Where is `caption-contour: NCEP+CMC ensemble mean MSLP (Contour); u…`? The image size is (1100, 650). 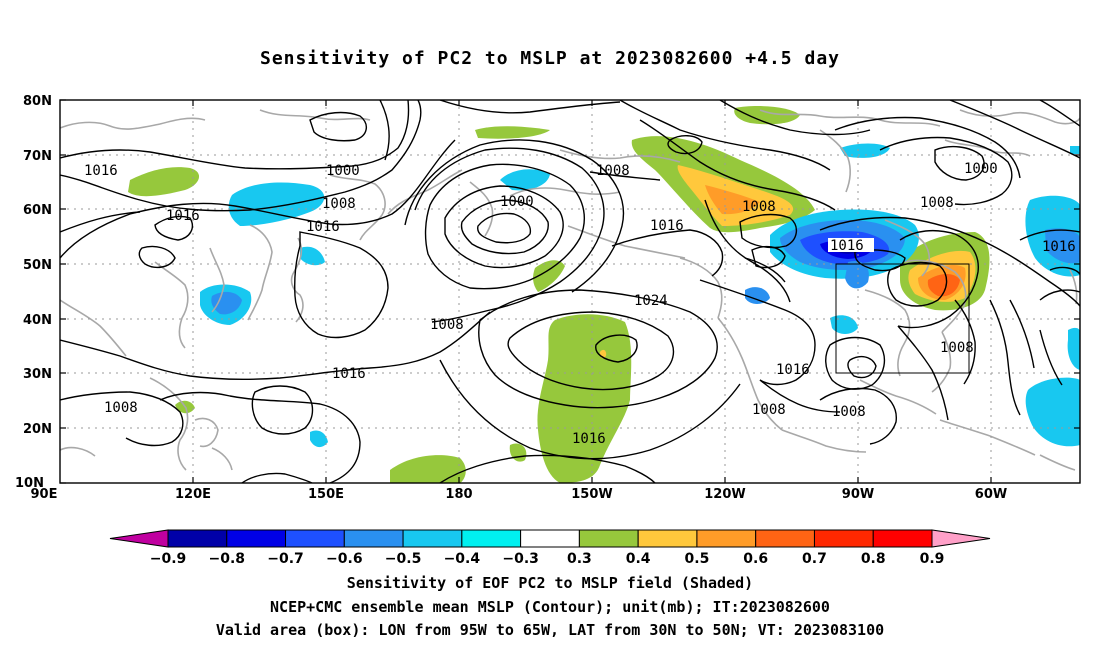
caption-contour: NCEP+CMC ensemble mean MSLP (Contour); u… is located at coordinates (550, 607).